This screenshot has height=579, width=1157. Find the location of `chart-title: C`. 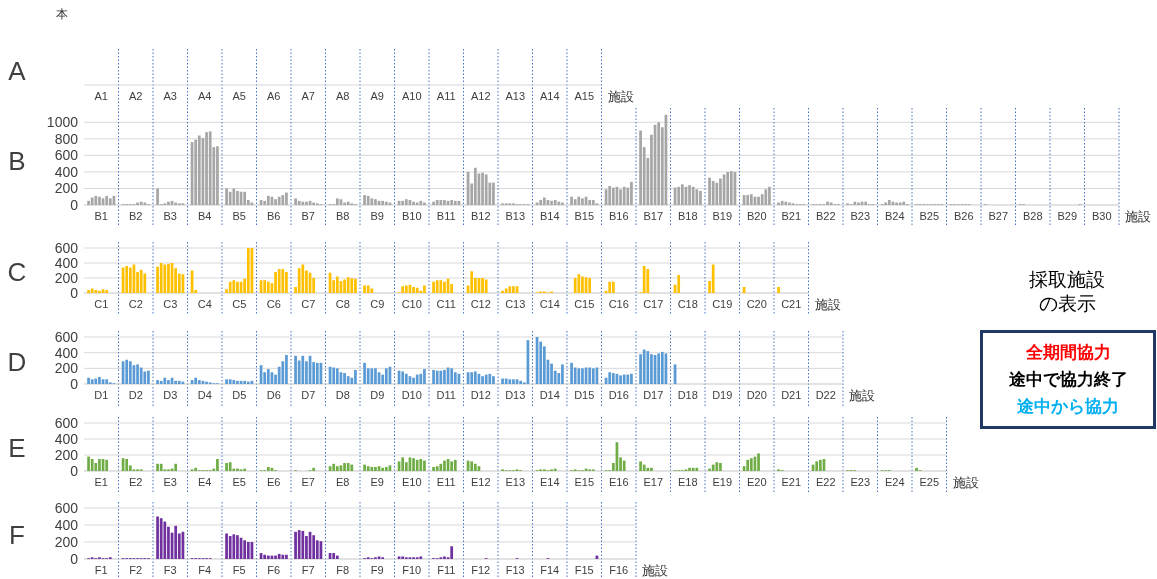

chart-title: C is located at coordinates (17, 271).